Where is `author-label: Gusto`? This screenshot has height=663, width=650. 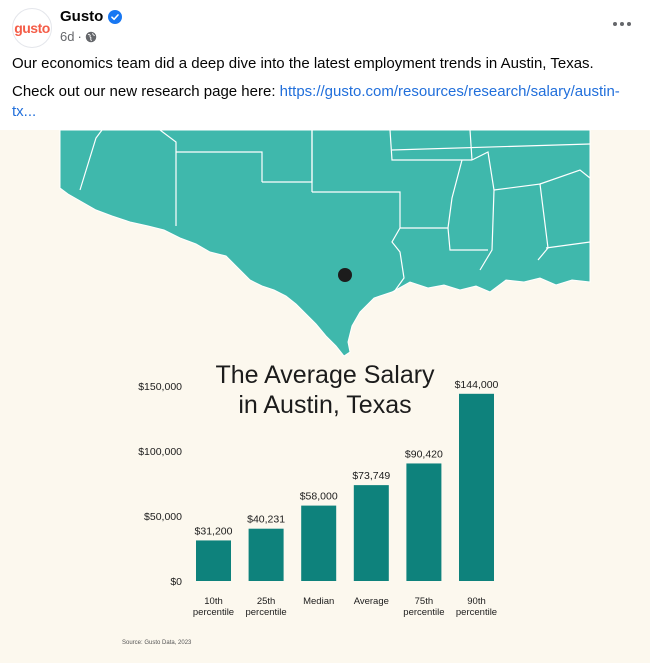
author-label: Gusto is located at coordinates (82, 16).